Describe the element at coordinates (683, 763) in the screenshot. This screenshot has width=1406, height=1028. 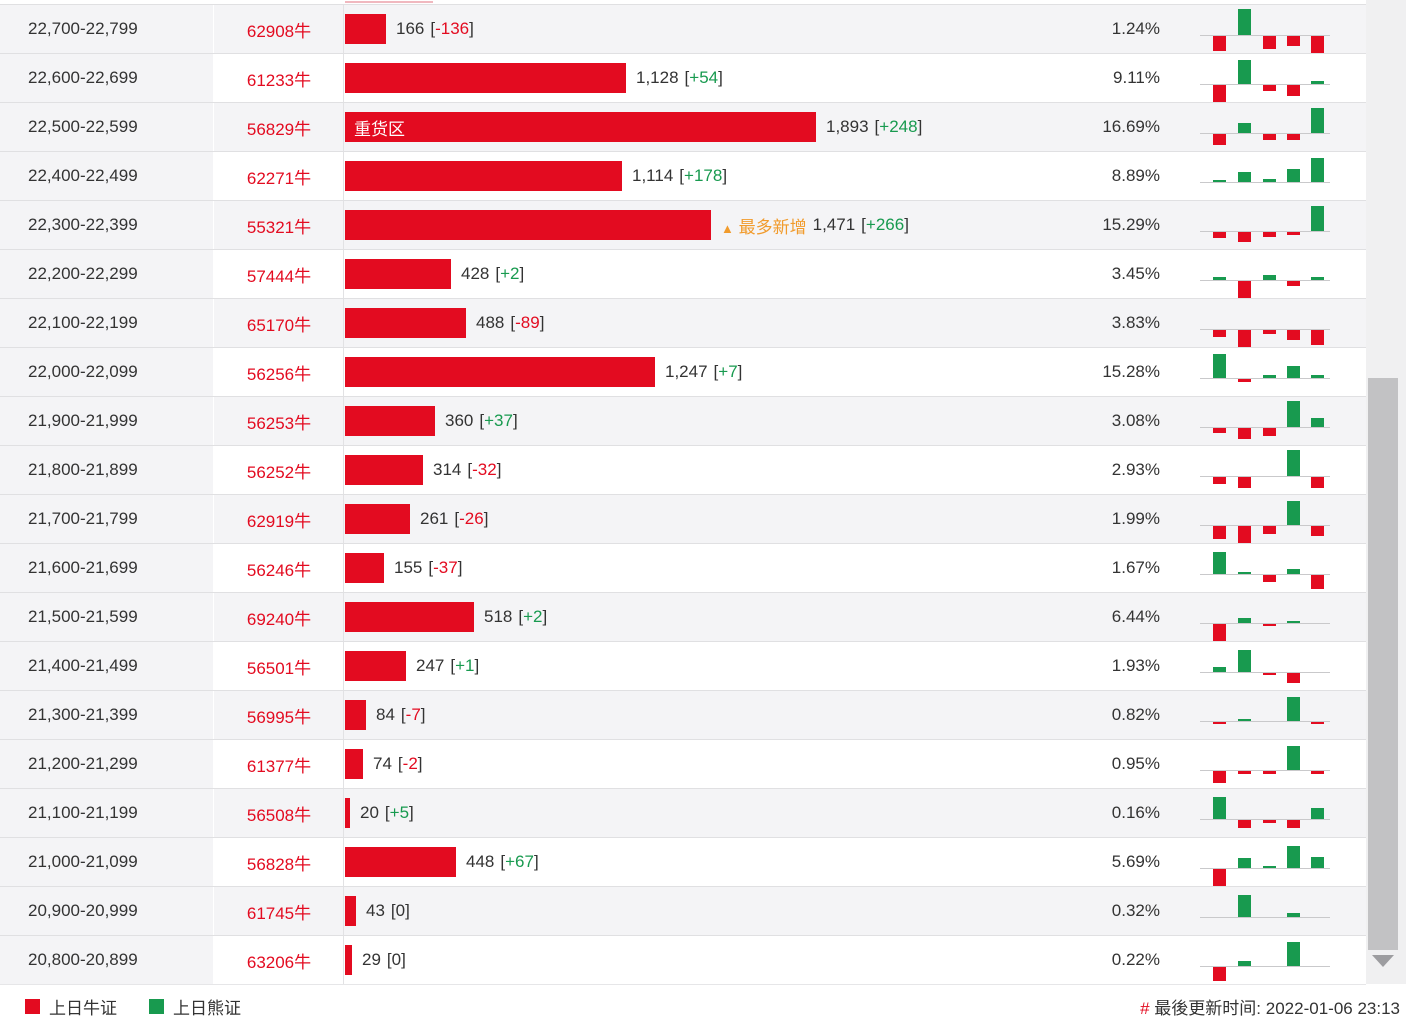
I see `table-row: 21,200-21,299 61377牛 74 [-2] 0.95%` at that location.